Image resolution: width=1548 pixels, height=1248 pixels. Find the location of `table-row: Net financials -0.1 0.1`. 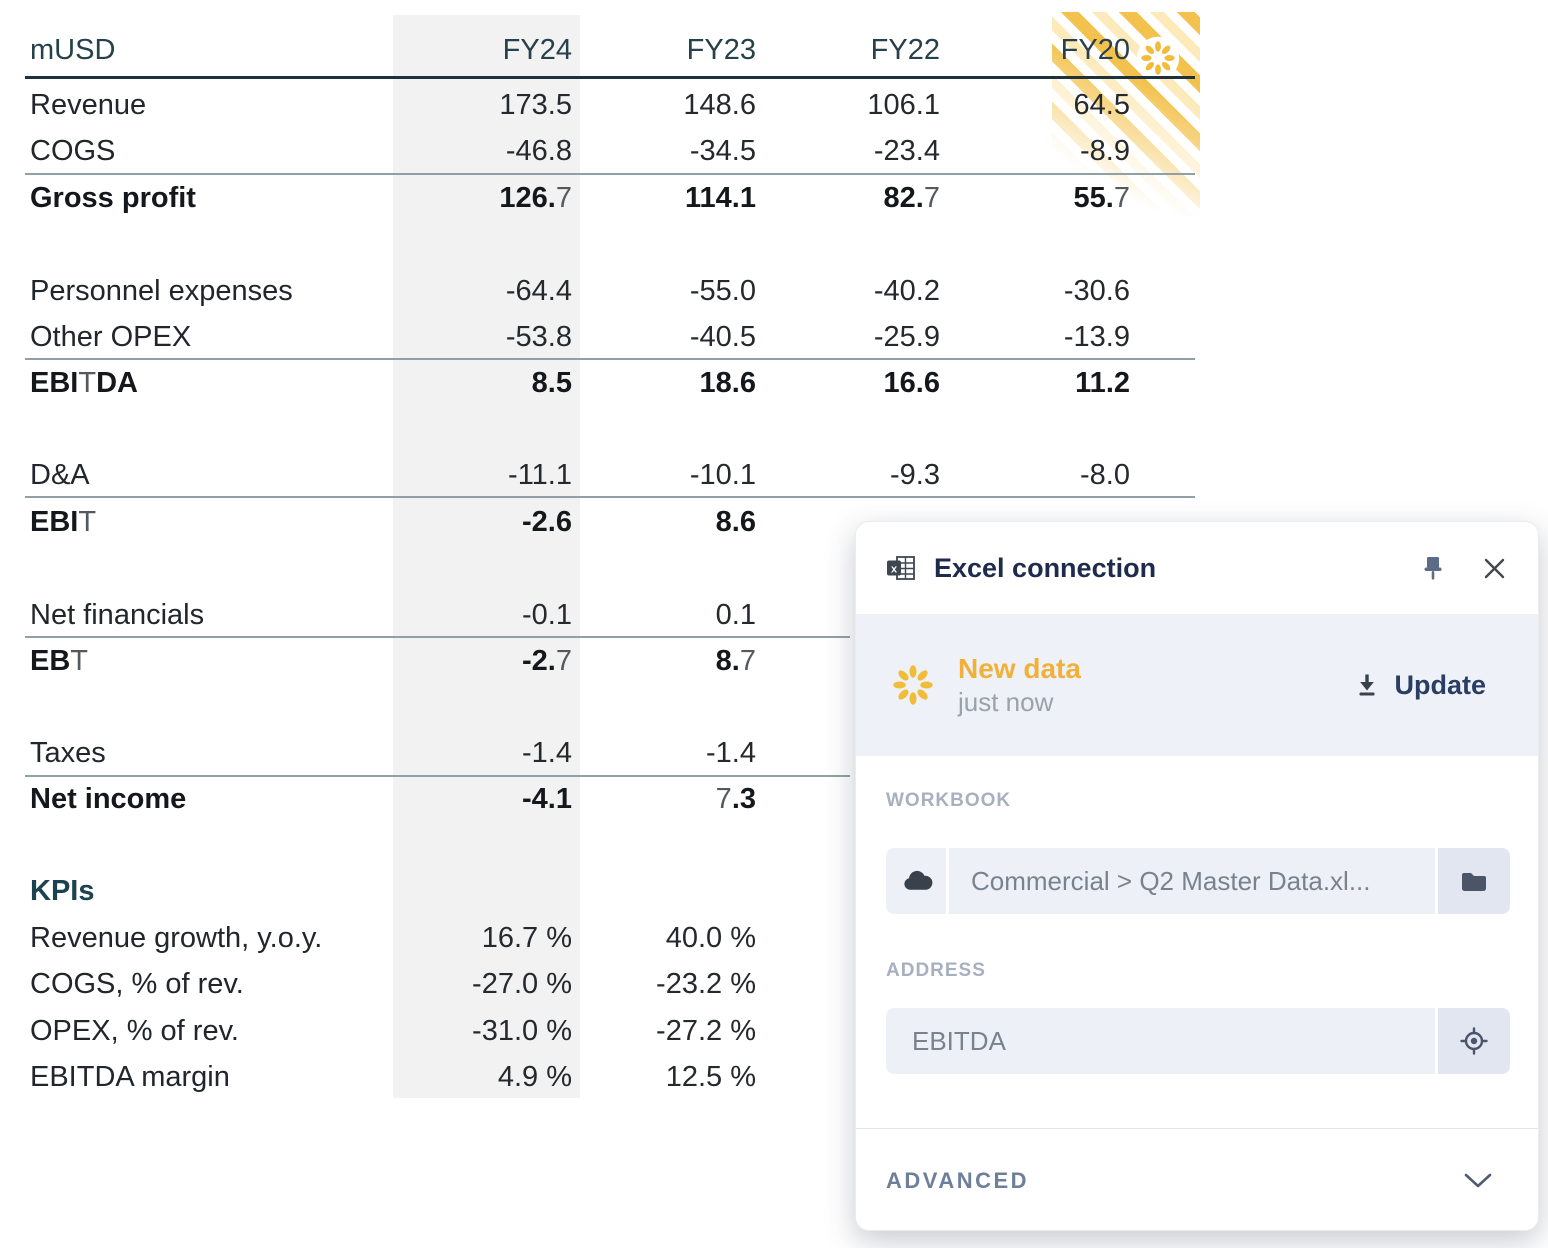

table-row: Net financials -0.1 0.1 is located at coordinates (581, 615).